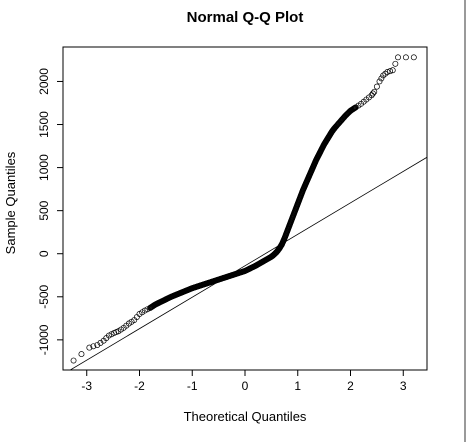 The image size is (474, 442). What do you see at coordinates (44, 296) in the screenshot?
I see `y-tick-label: -500` at bounding box center [44, 296].